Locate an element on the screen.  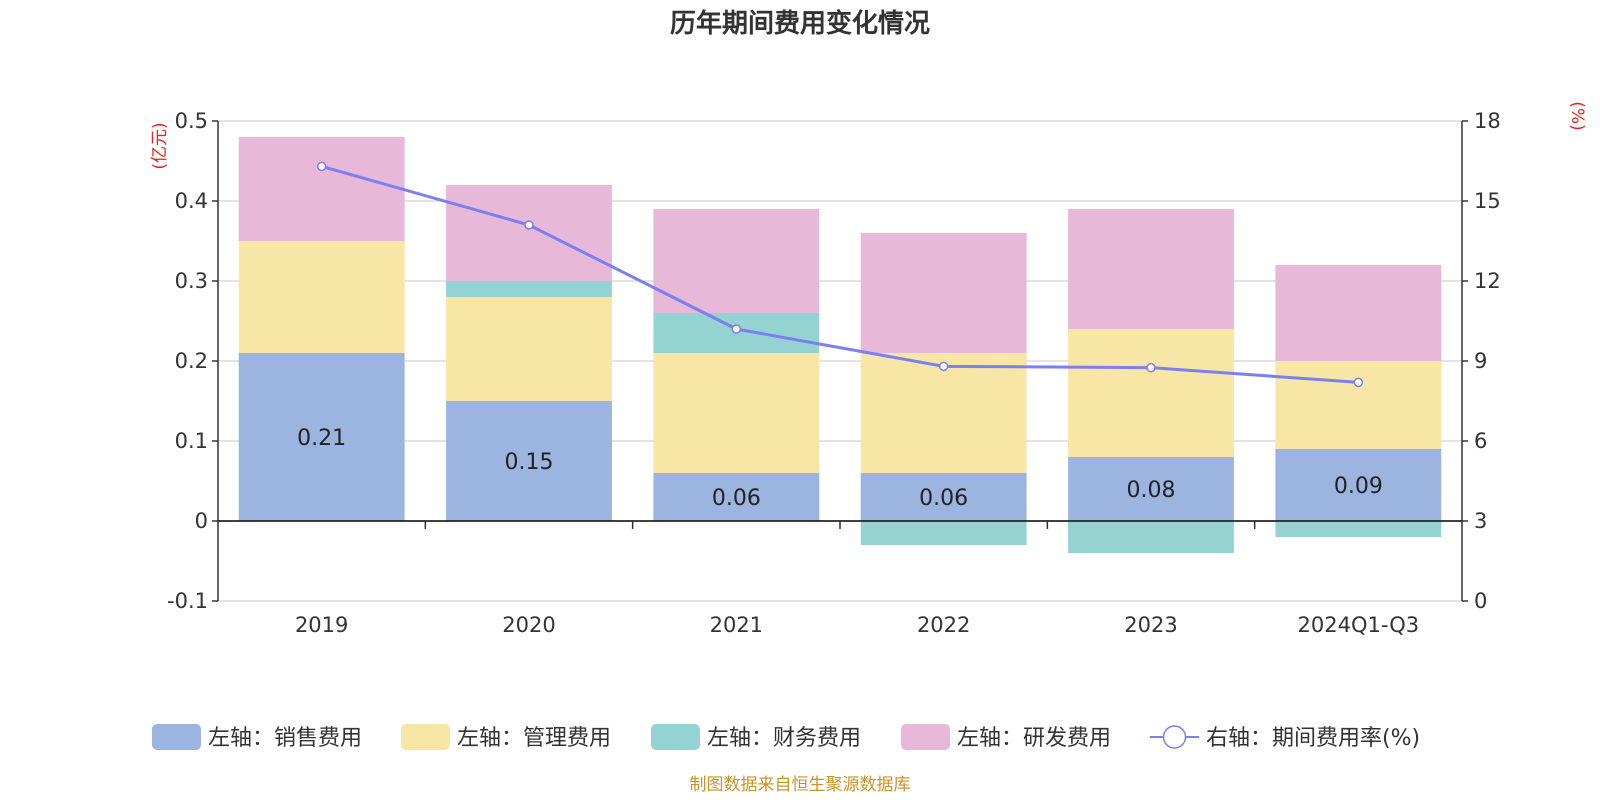
legend-label: 左轴：研发费用 is located at coordinates (1034, 738).